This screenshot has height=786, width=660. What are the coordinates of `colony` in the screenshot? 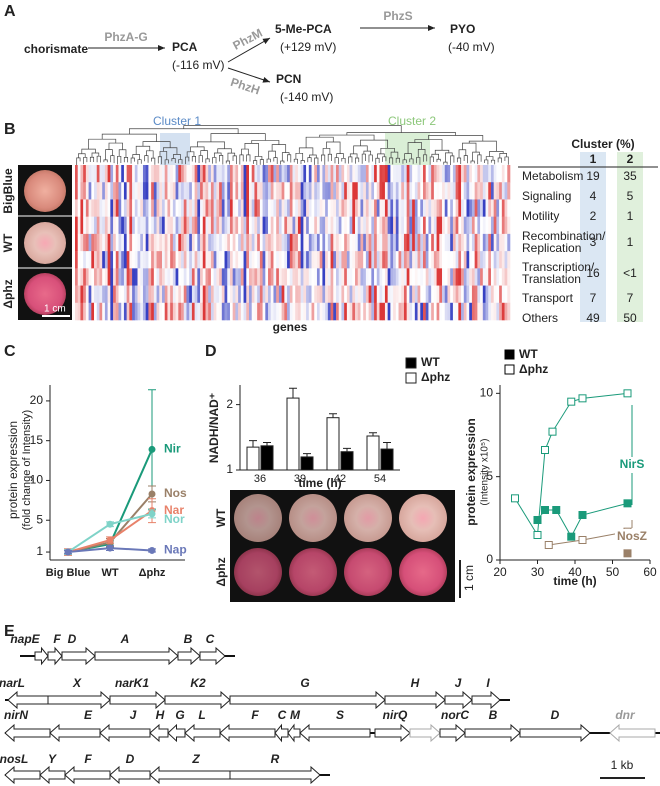 It's located at (313, 572).